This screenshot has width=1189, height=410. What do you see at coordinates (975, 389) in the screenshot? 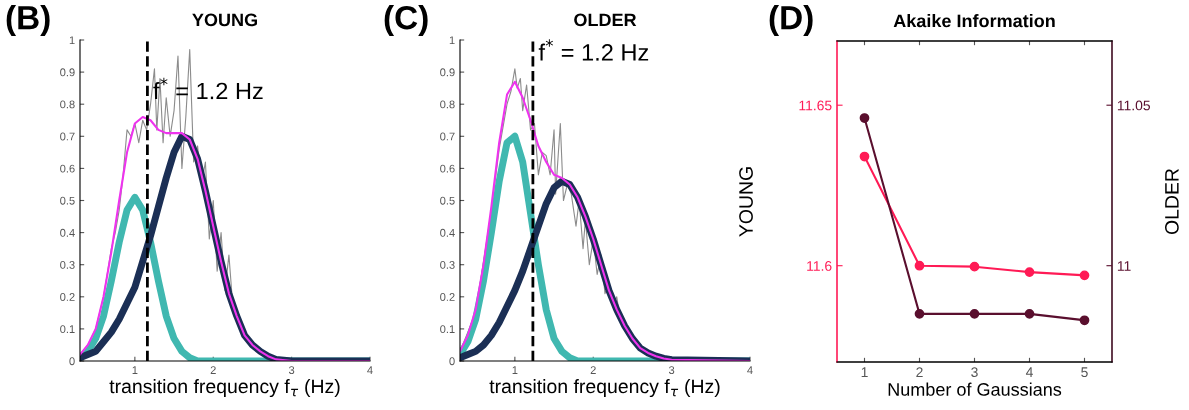
I see `x-axis-title: Number of Gaussians` at bounding box center [975, 389].